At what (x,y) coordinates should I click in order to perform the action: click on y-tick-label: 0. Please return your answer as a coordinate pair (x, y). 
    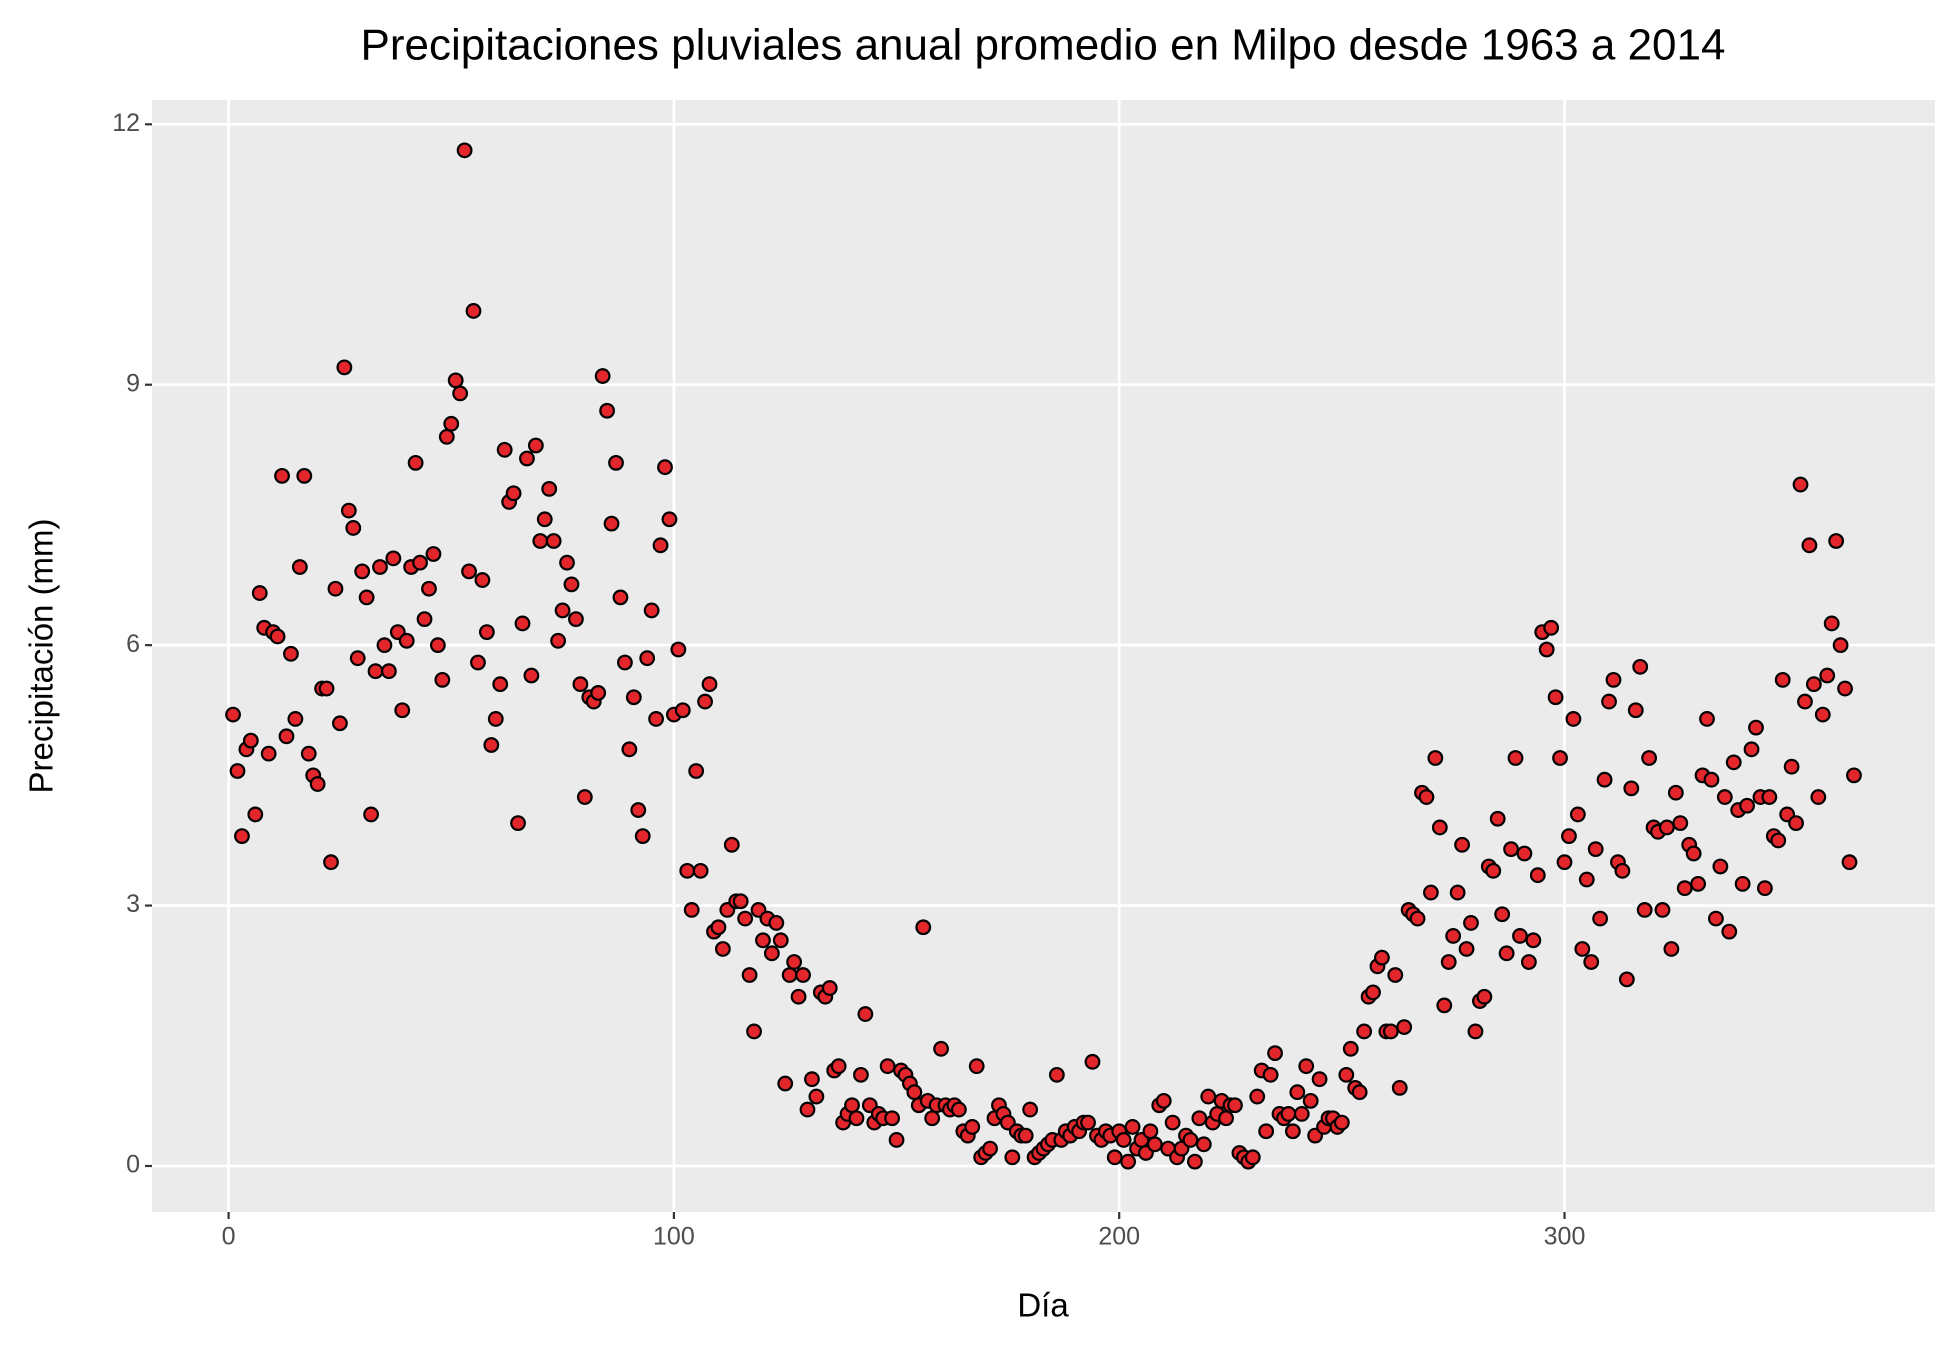
    Looking at the image, I should click on (133, 1165).